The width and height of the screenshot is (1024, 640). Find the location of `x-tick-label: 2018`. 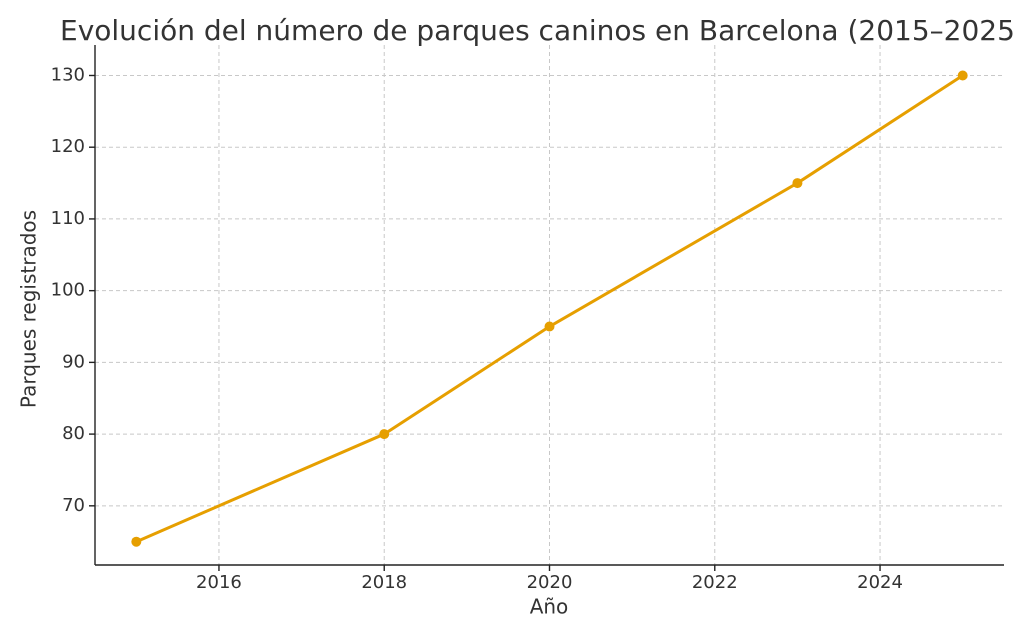

x-tick-label: 2018 is located at coordinates (384, 582).